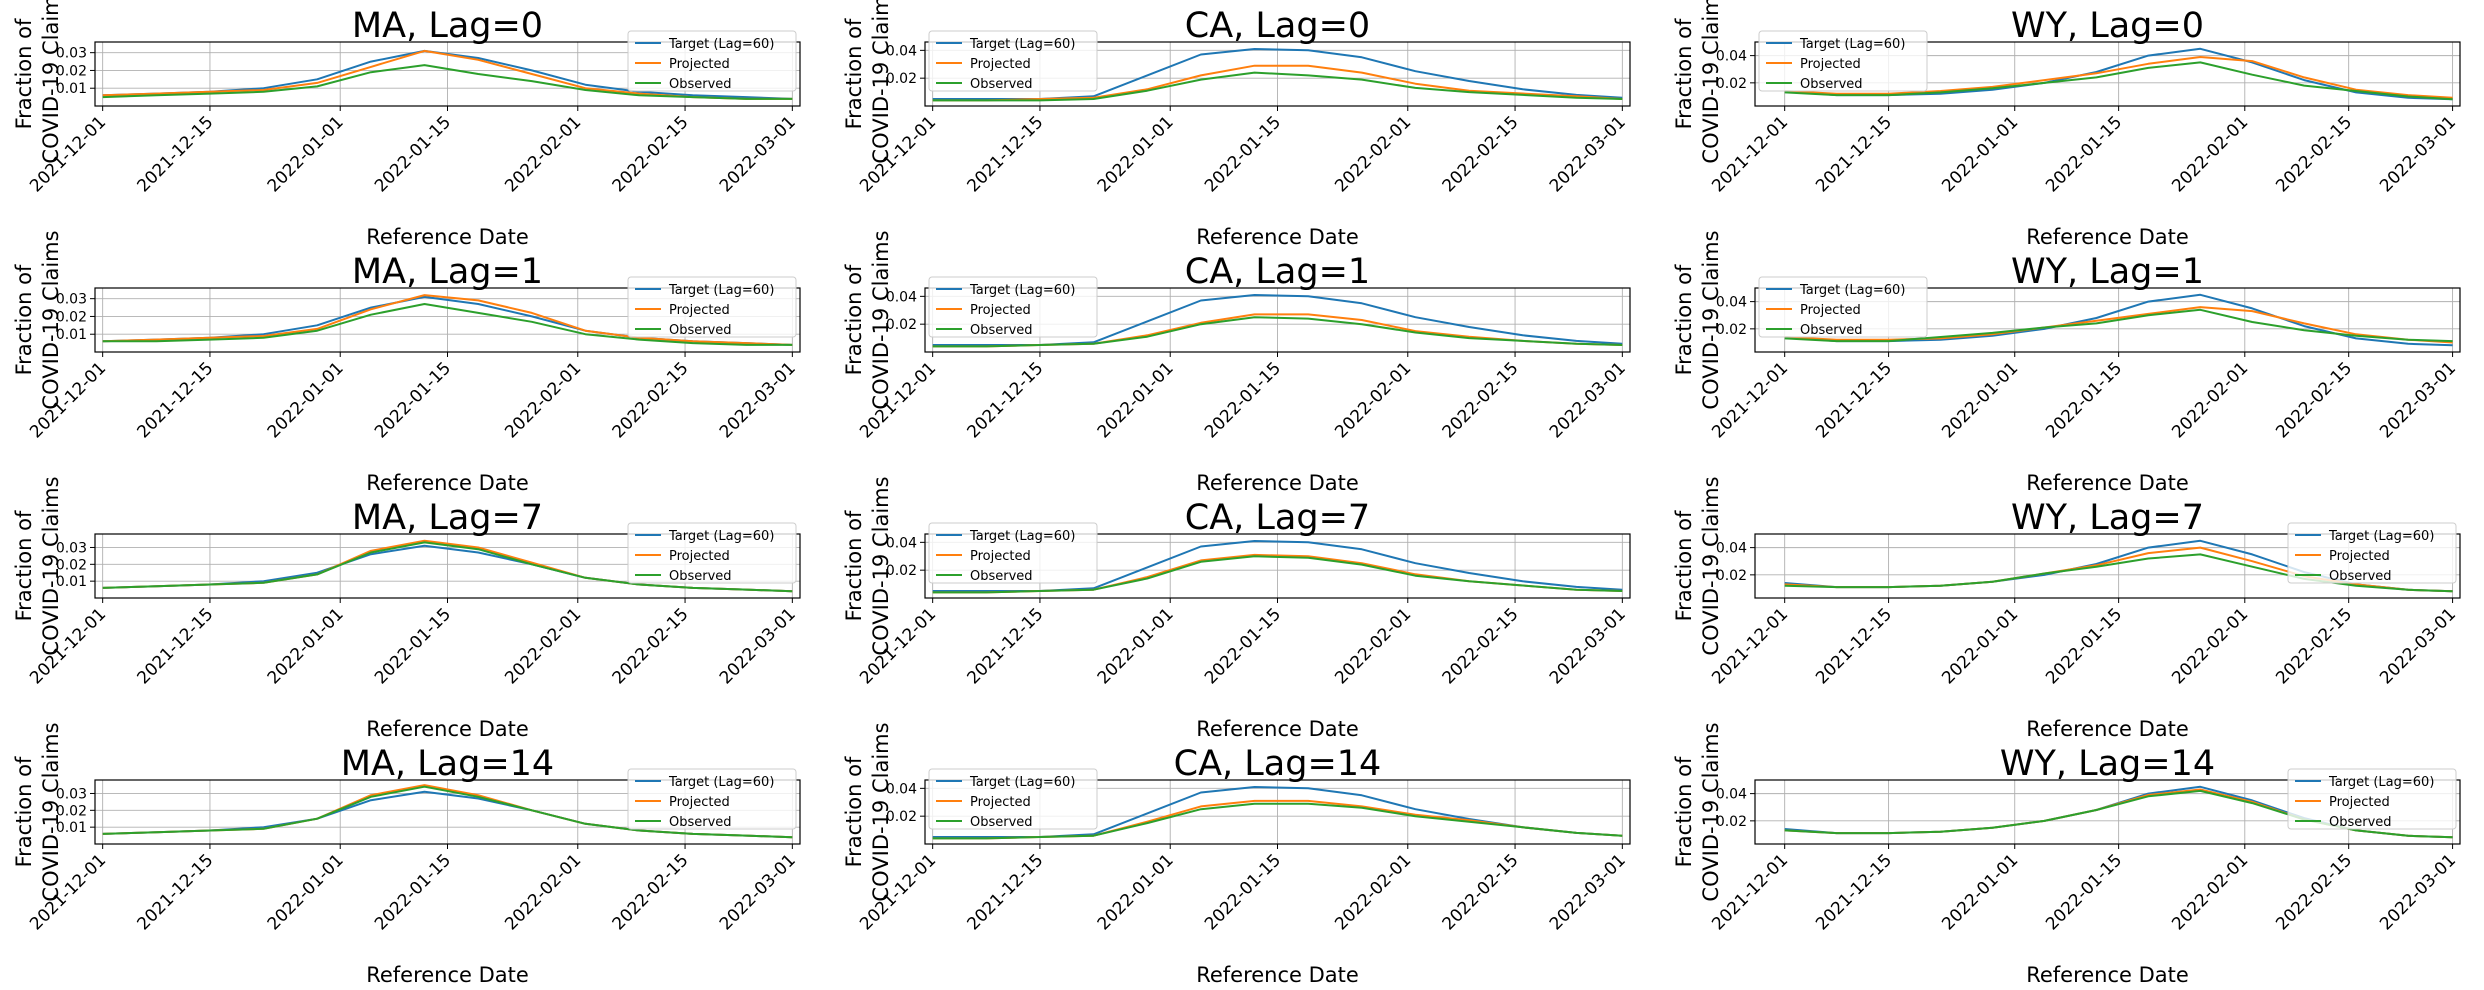 The height and width of the screenshot is (990, 2484). What do you see at coordinates (2107, 812) in the screenshot?
I see `axes-frame` at bounding box center [2107, 812].